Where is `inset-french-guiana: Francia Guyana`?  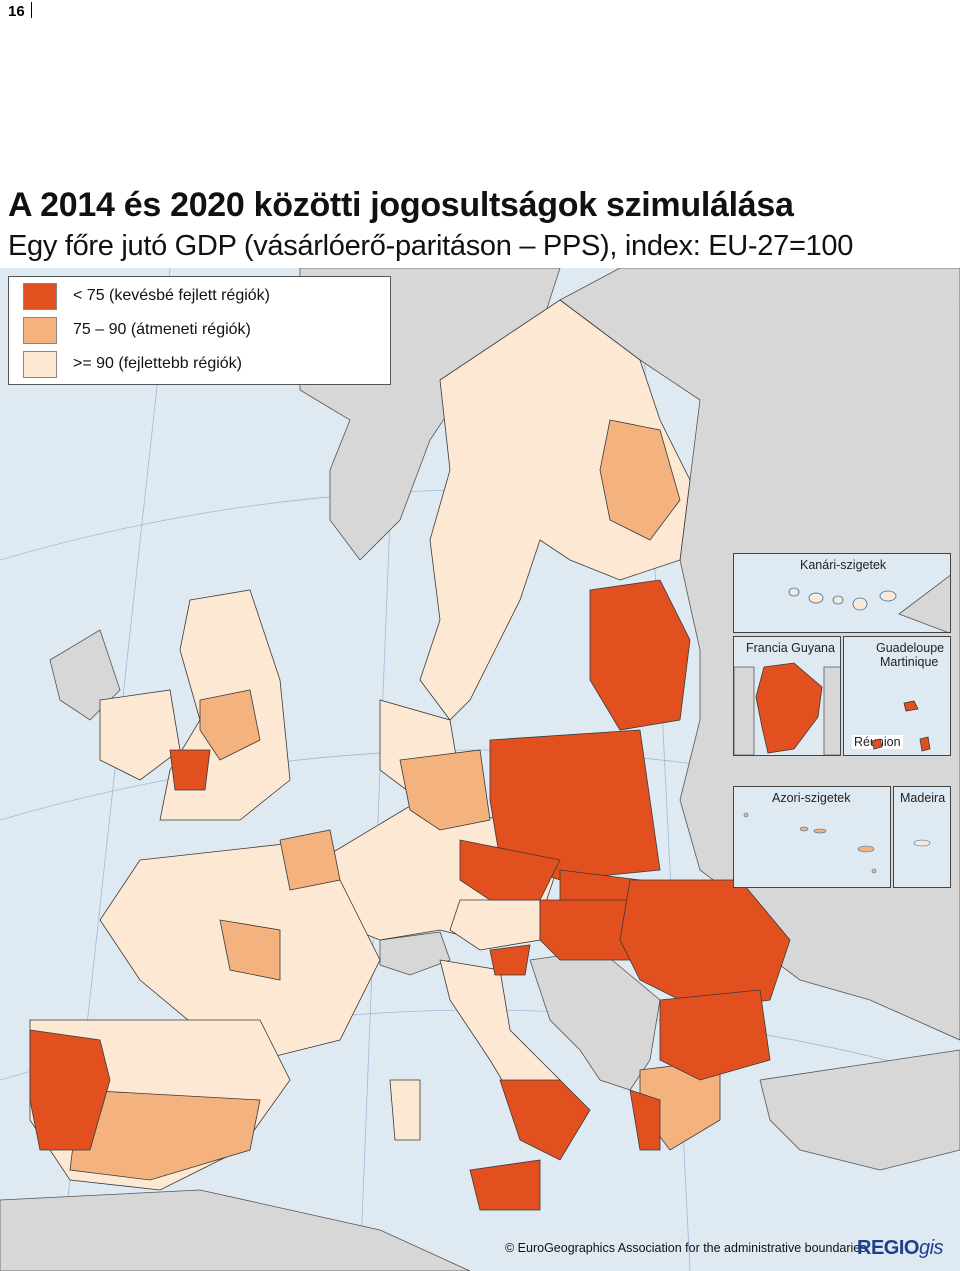 inset-french-guiana: Francia Guyana is located at coordinates (787, 696).